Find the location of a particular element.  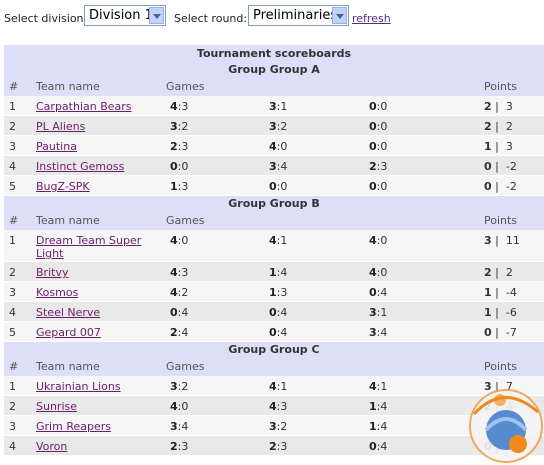

points-cell: 2 | 3 is located at coordinates (498, 106).